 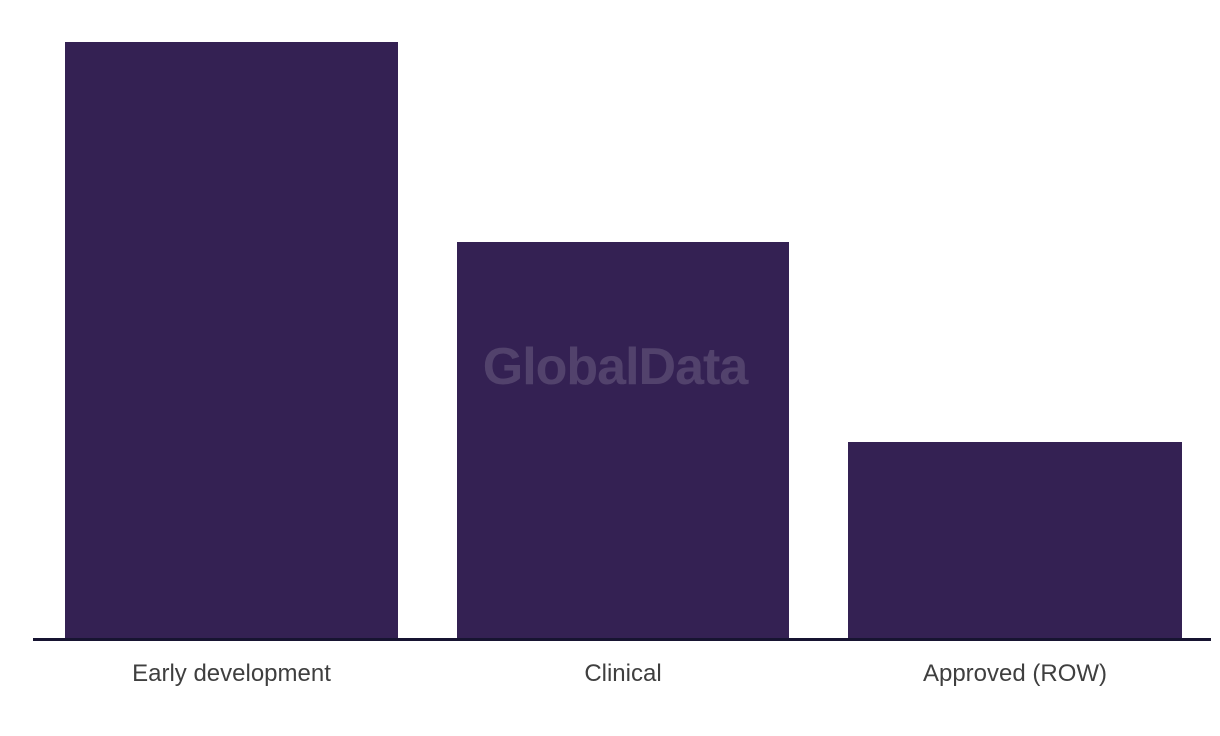 I want to click on x-axis-label-early-development: Early development, so click(x=231, y=673).